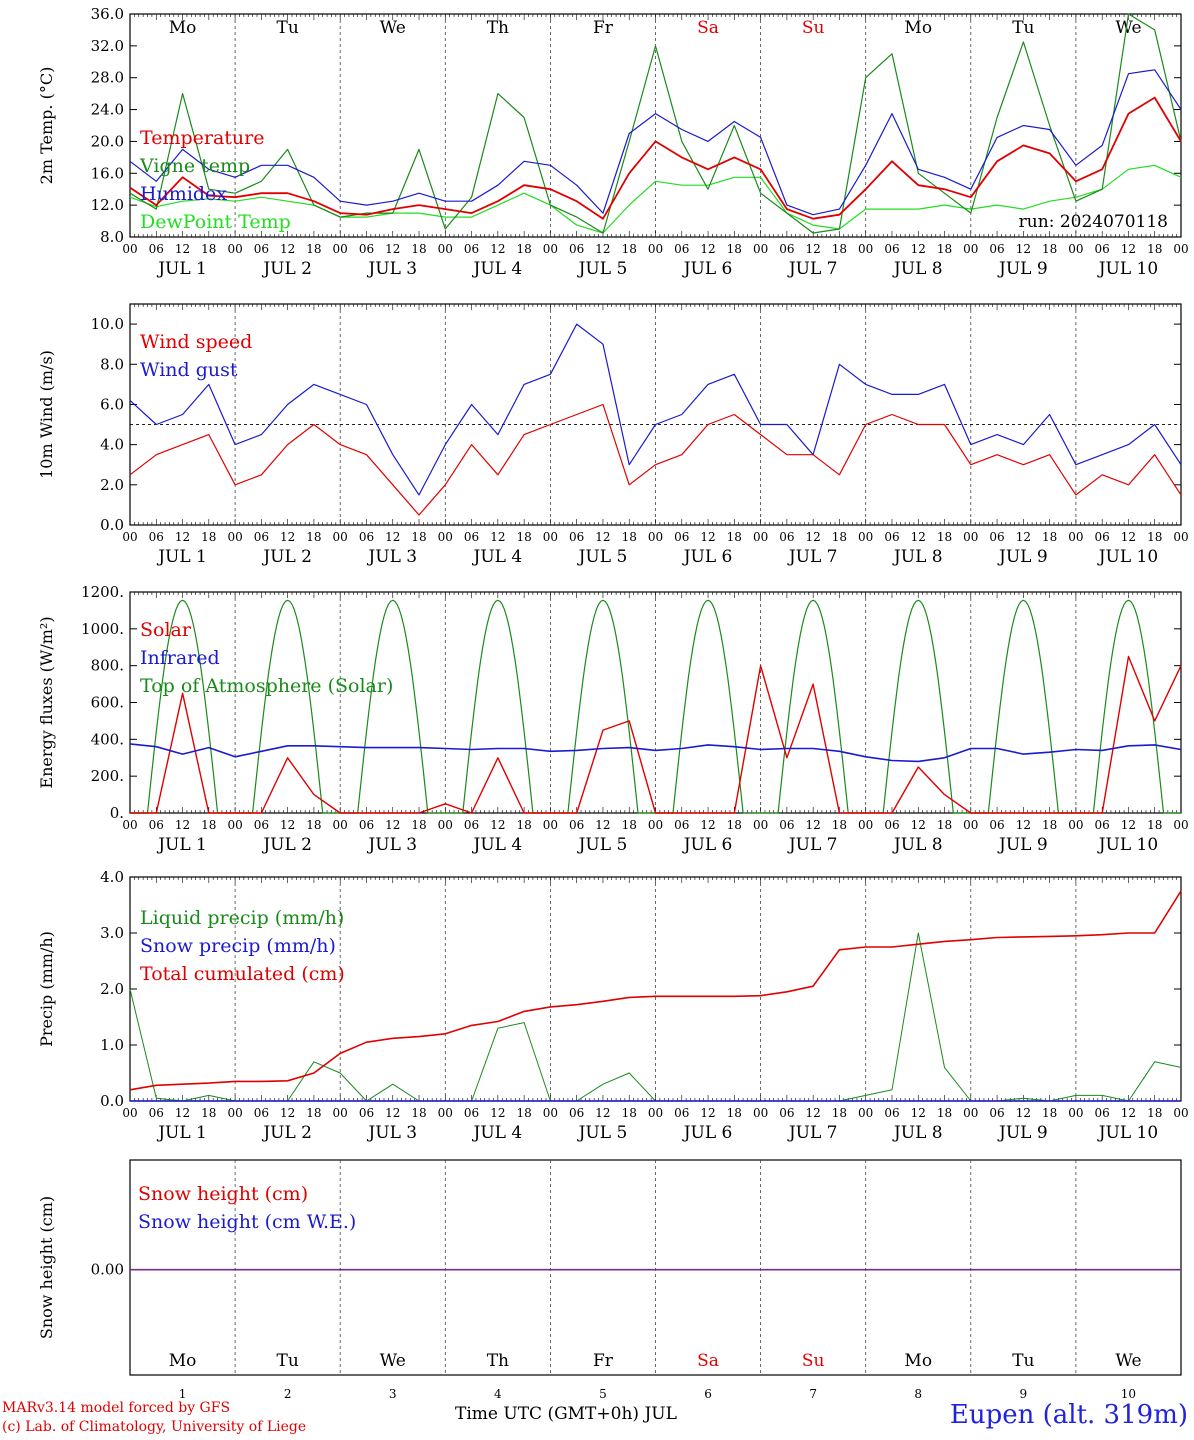  I want to click on panel1-date-label: JUL 6, so click(707, 269).